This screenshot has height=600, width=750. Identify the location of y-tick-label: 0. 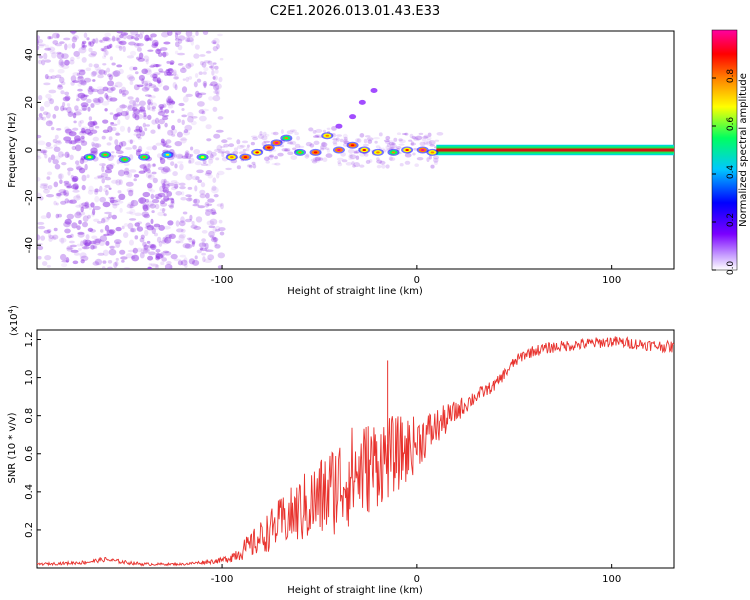
(29, 150).